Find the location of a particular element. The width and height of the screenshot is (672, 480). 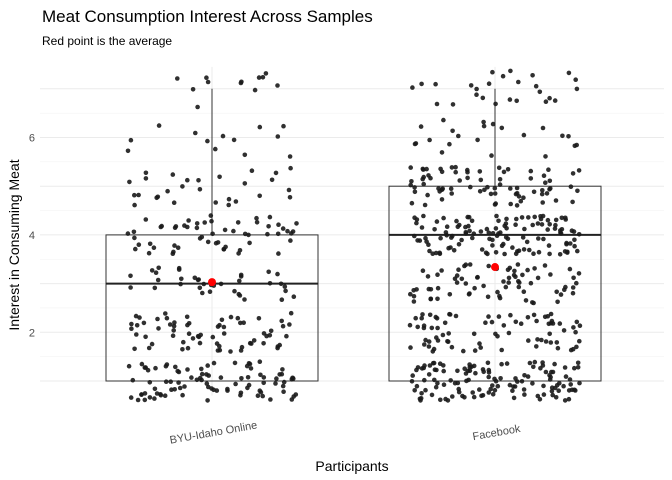

chart-subtitle: Red point is the average is located at coordinates (107, 41).